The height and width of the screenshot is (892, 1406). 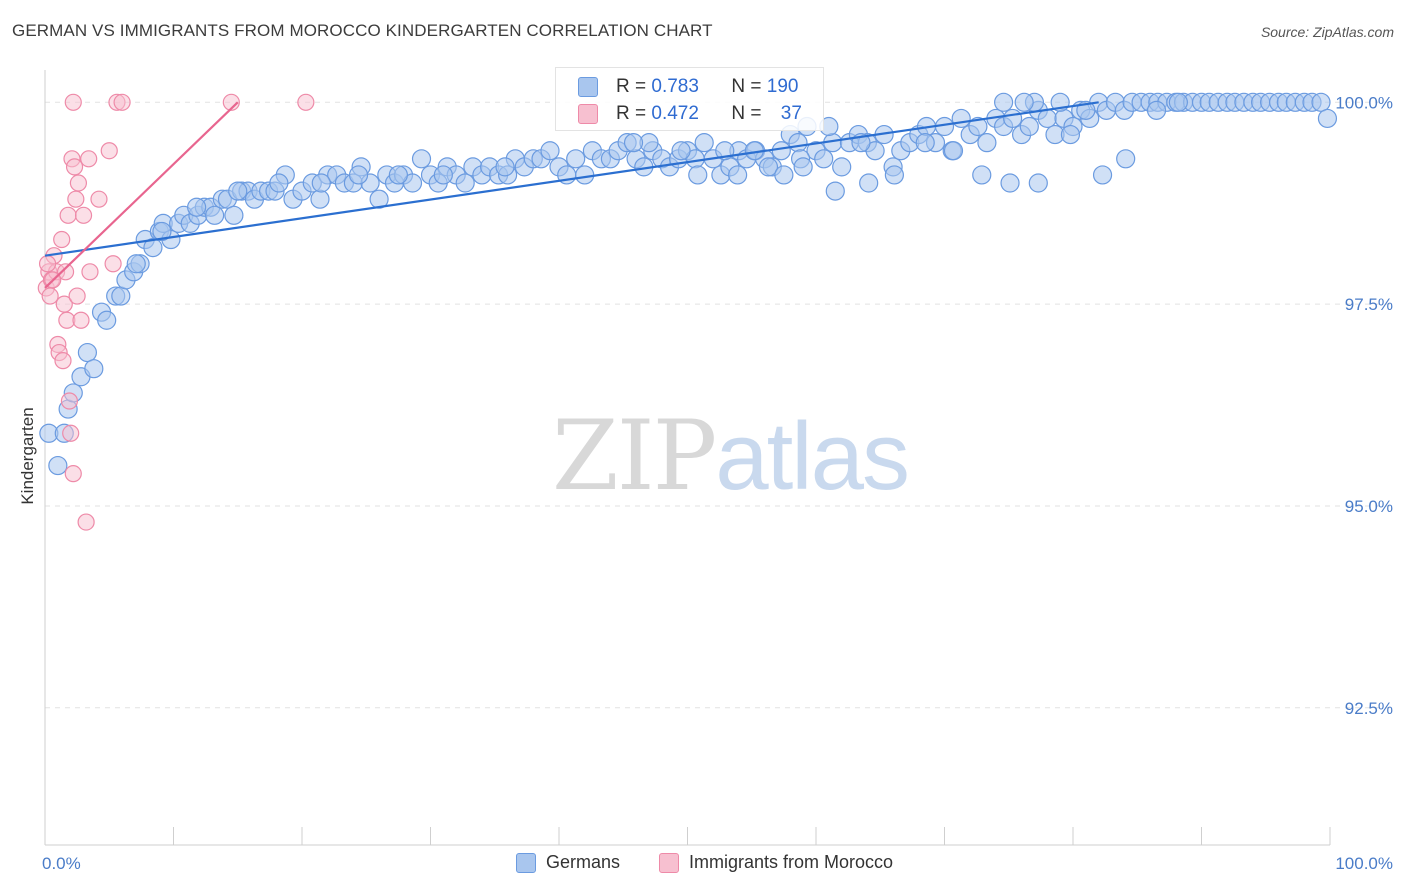 What do you see at coordinates (791, 113) in the screenshot?
I see `n-value-morocco: 37` at bounding box center [791, 113].